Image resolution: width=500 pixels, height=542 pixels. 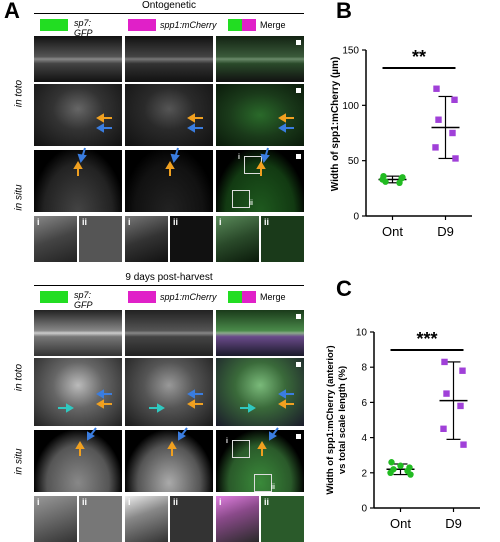 I want to click on inset-ont-cherry-ii, so click(x=191, y=239).